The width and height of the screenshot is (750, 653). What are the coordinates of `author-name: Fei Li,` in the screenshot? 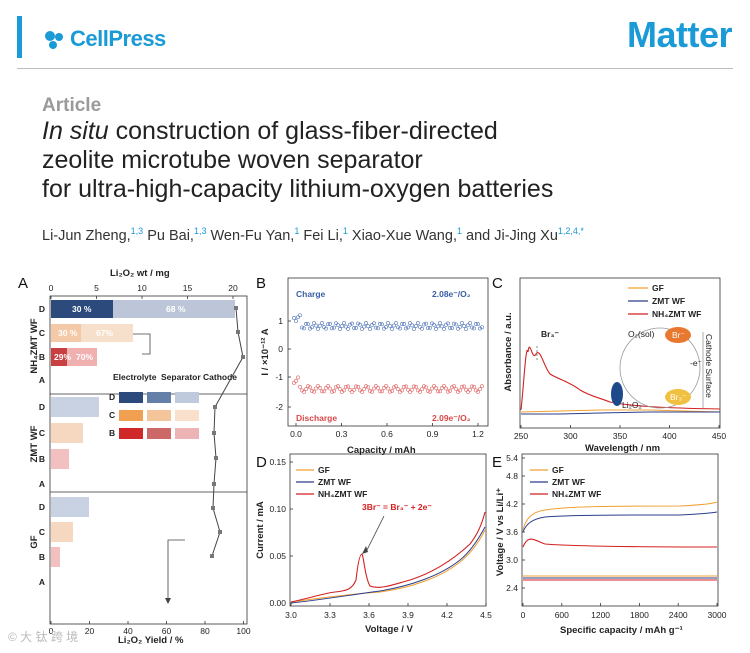 It's located at (321, 235).